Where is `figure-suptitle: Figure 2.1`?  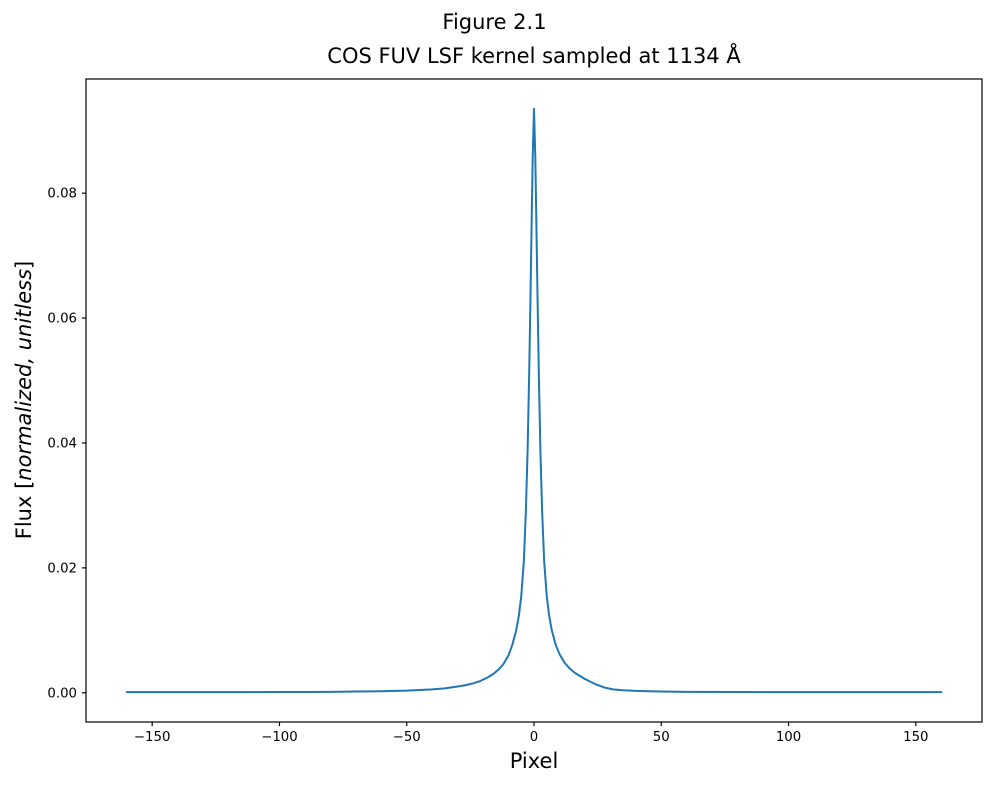
figure-suptitle: Figure 2.1 is located at coordinates (494, 22).